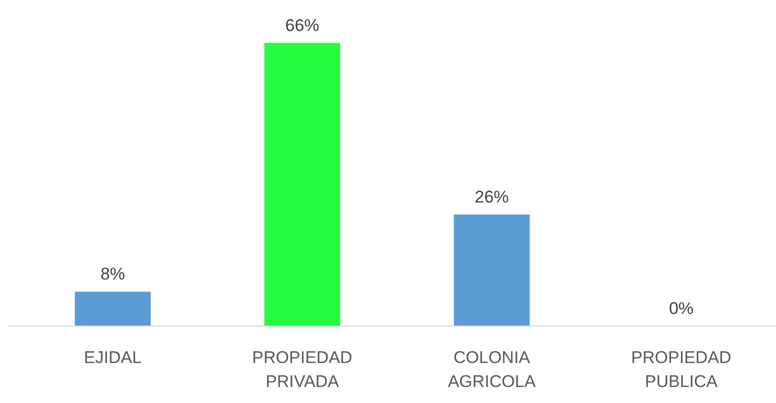 The width and height of the screenshot is (776, 403). Describe the element at coordinates (113, 274) in the screenshot. I see `data-label: 8%` at that location.